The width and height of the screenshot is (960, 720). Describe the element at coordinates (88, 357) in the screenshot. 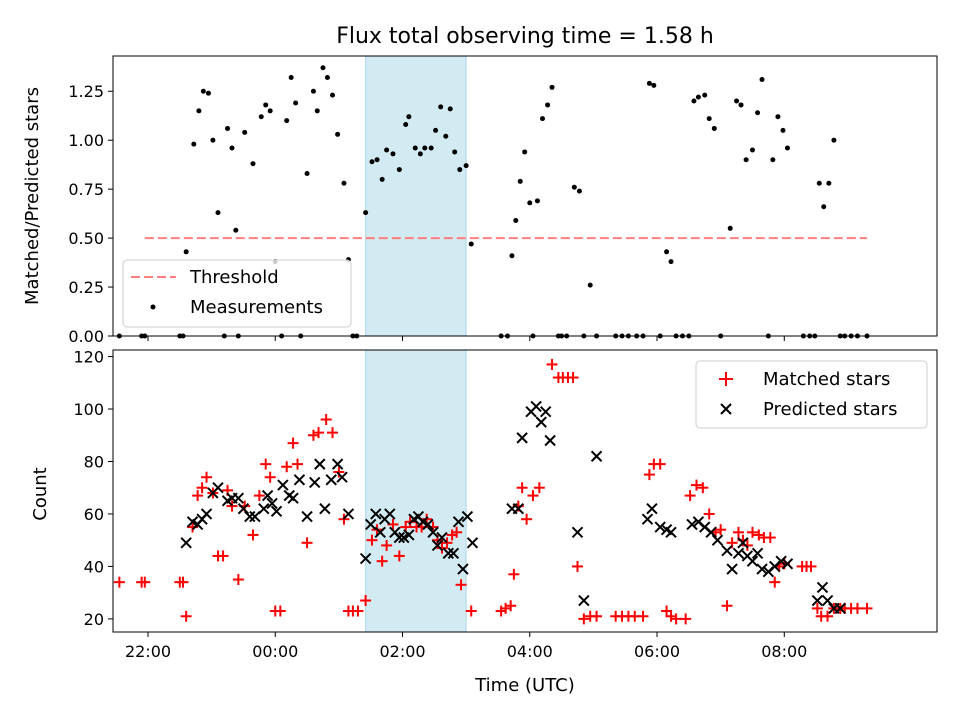

I see `bottom-y-tick-label: 120` at that location.